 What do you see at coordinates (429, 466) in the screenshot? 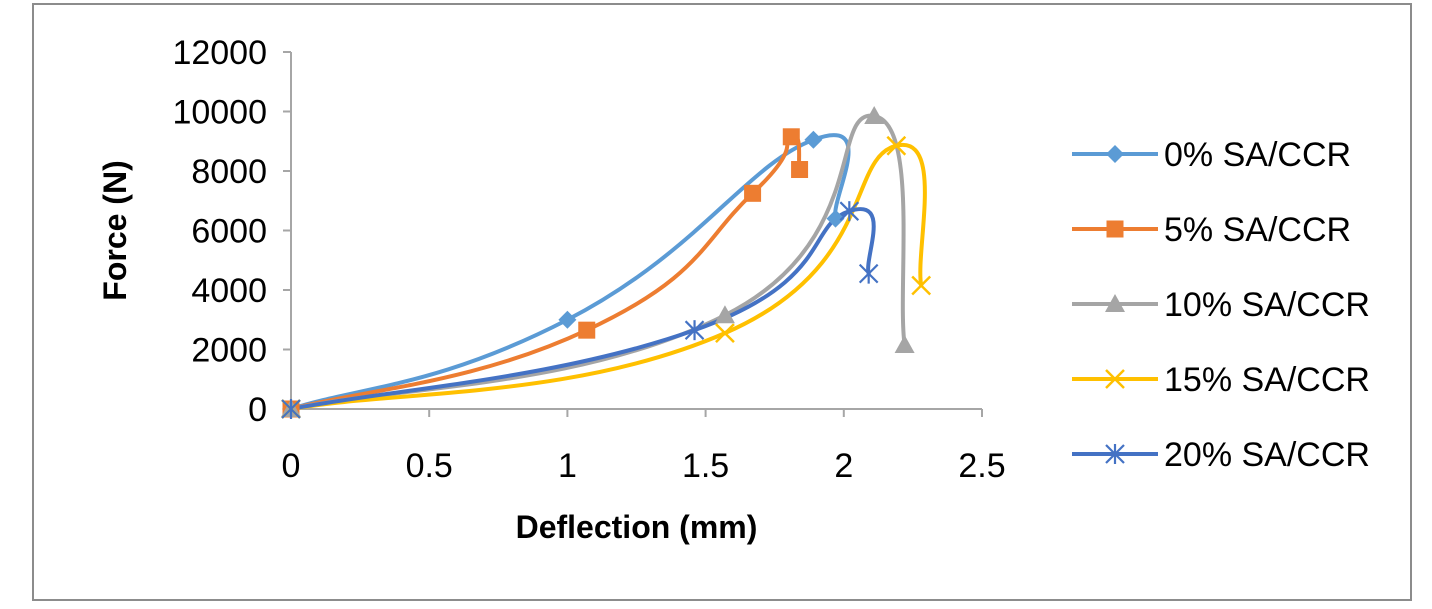
I see `x-tick-label: 0.5` at bounding box center [429, 466].